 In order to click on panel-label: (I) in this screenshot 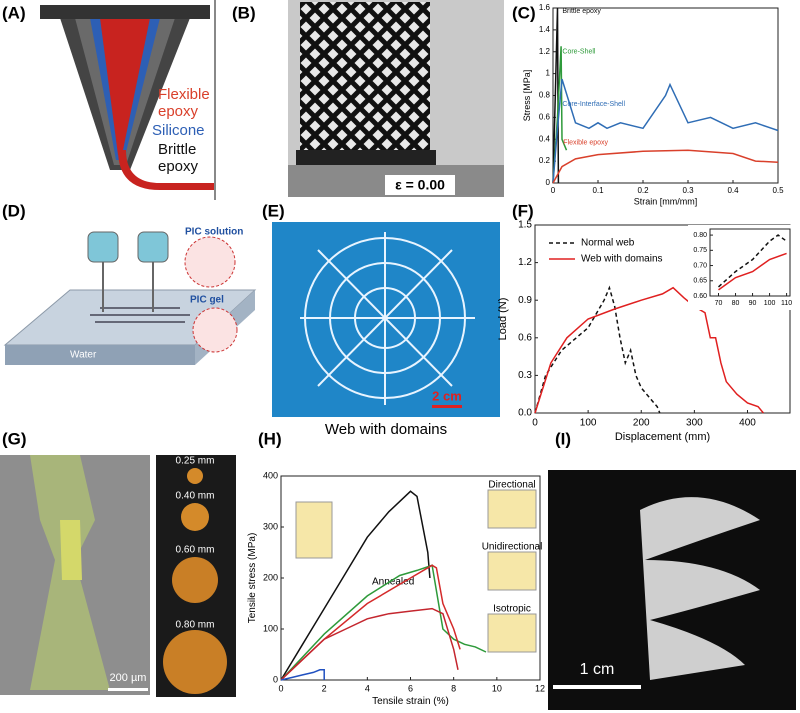, I will do `click(563, 438)`.